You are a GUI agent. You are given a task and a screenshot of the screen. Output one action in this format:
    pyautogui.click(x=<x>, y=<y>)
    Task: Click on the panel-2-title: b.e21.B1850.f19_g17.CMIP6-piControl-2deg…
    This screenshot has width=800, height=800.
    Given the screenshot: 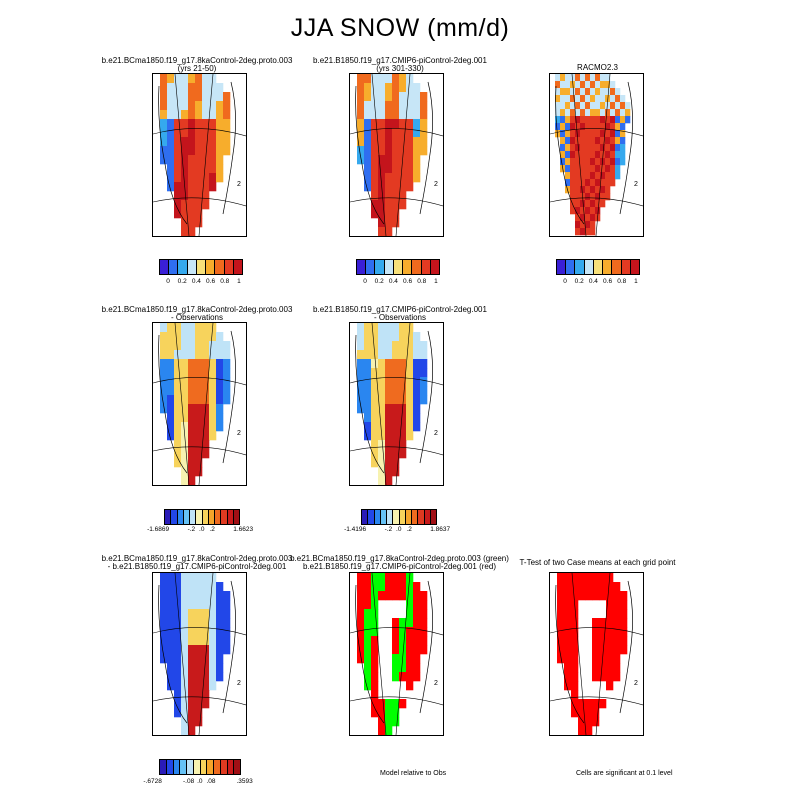 What is the action you would take?
    pyautogui.click(x=400, y=64)
    